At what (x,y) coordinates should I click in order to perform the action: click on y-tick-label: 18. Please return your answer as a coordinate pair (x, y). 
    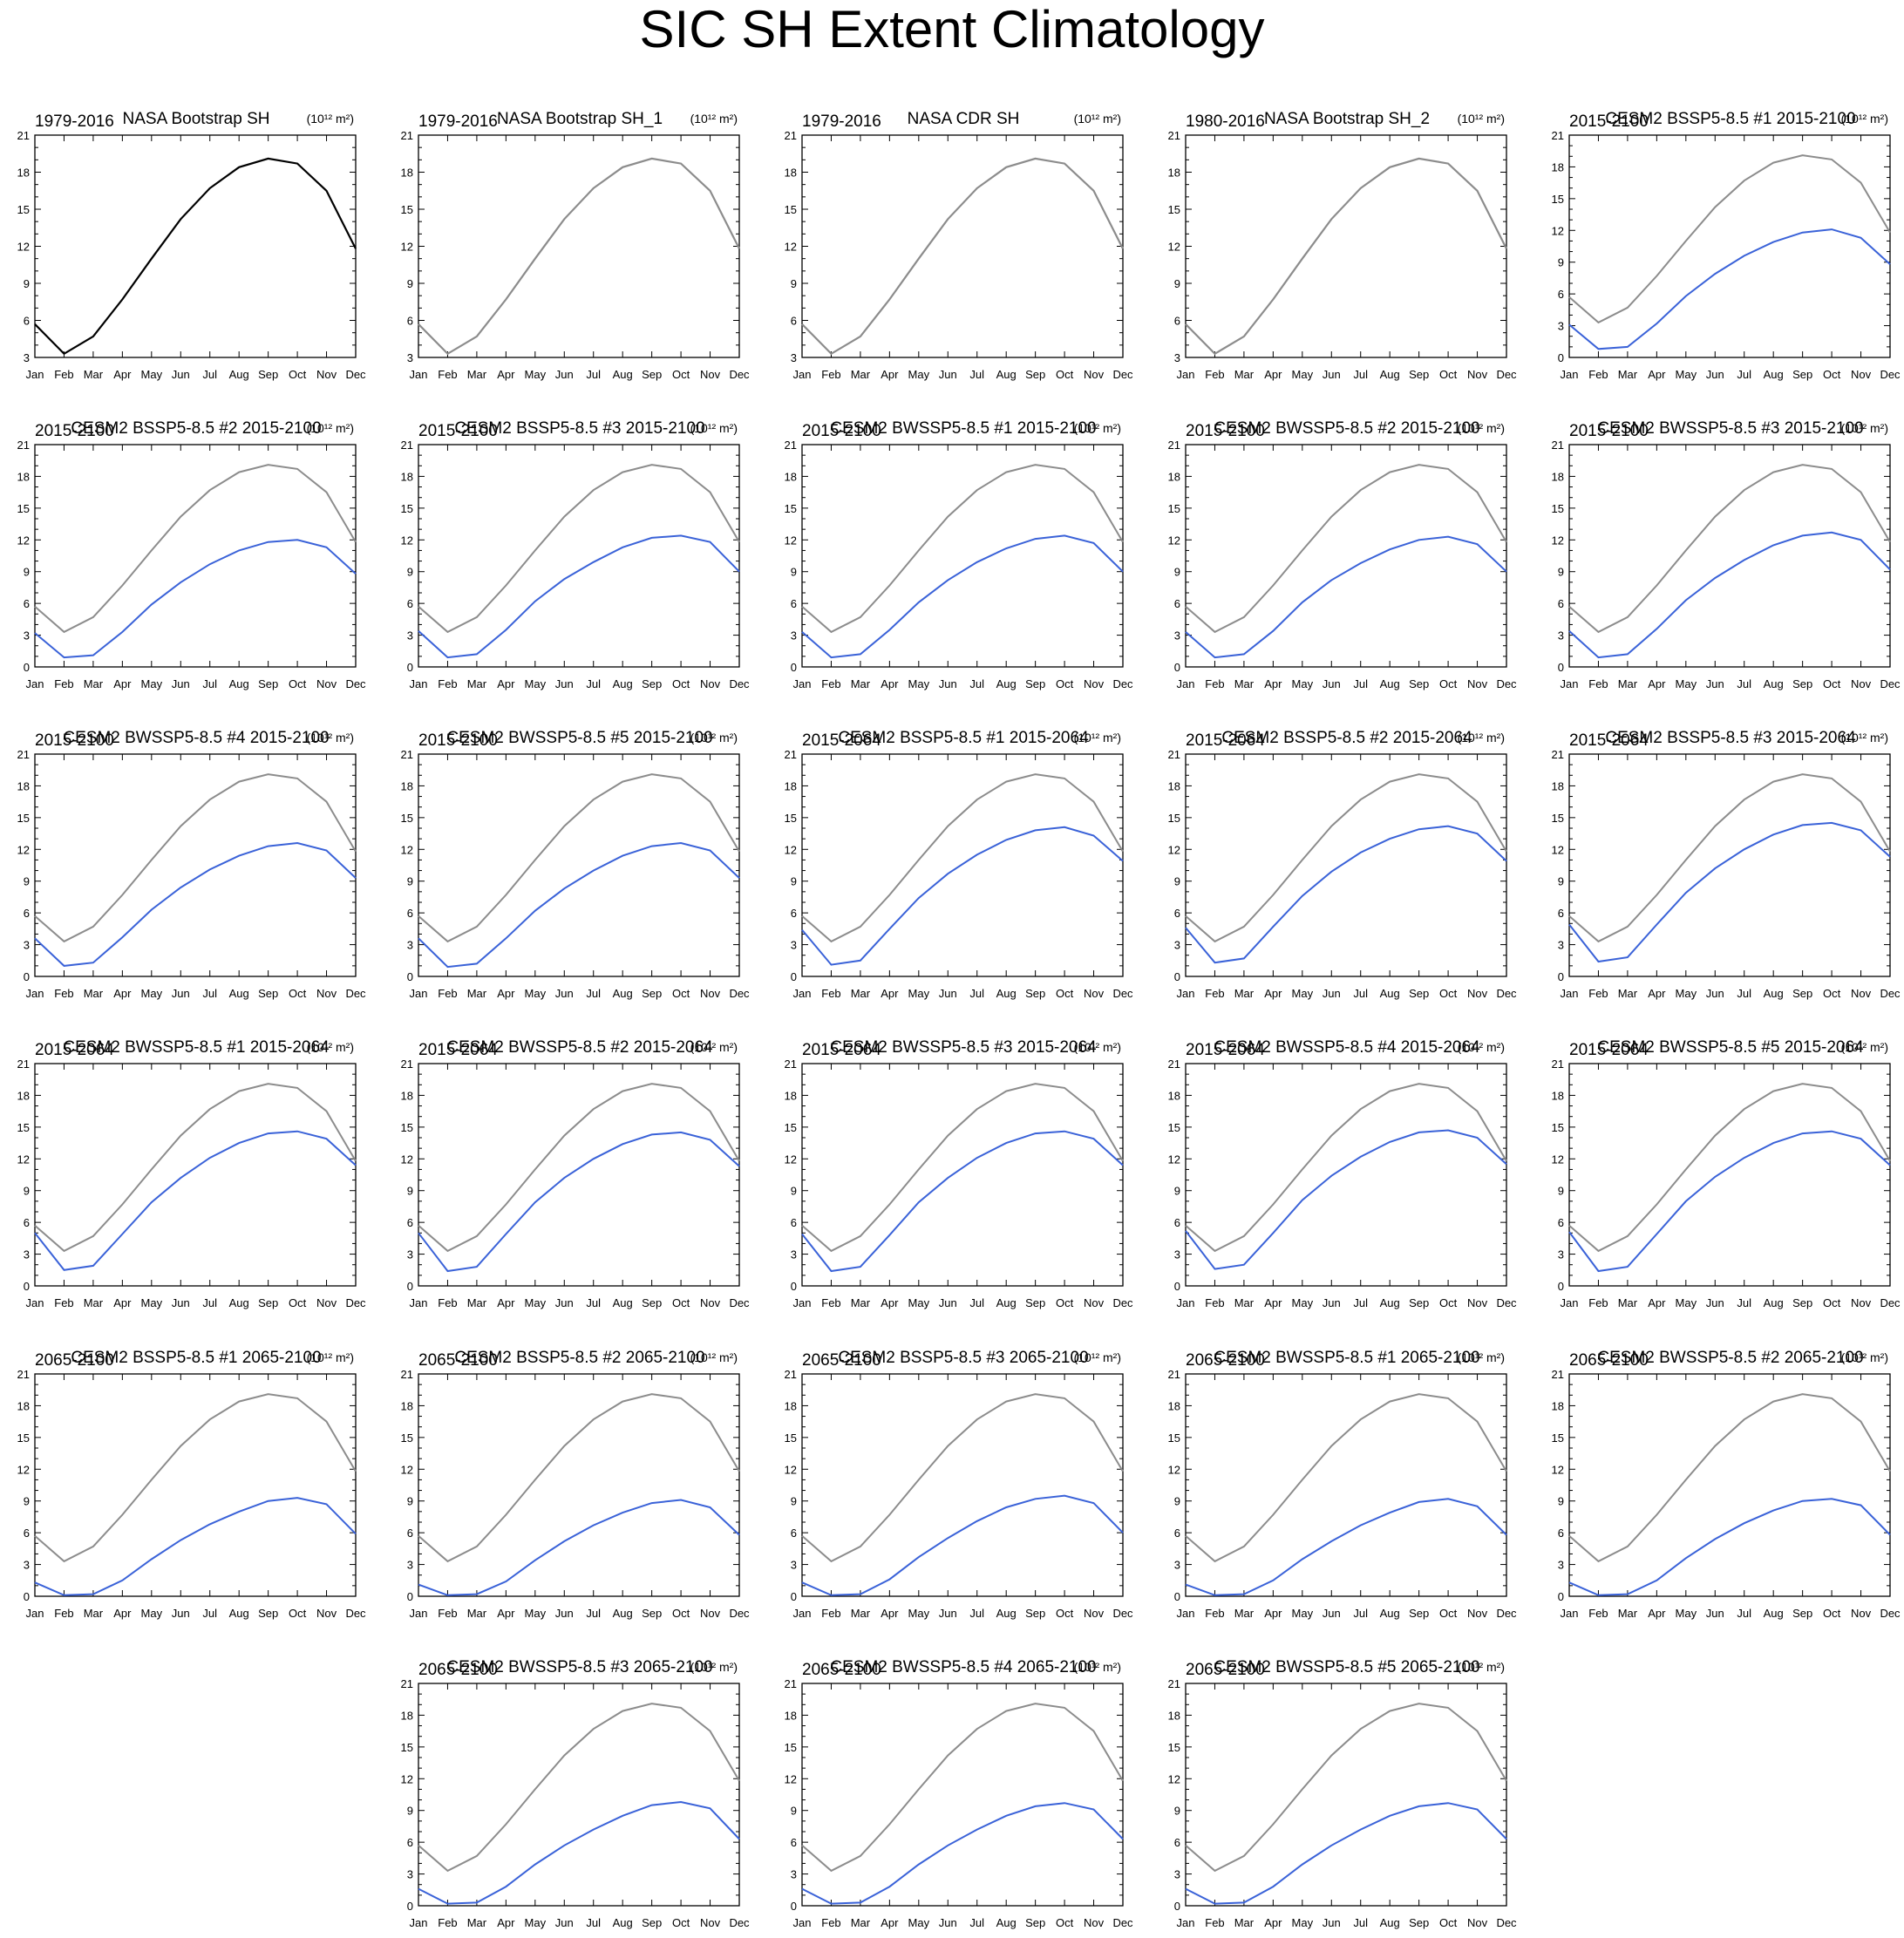
    Looking at the image, I should click on (1558, 1405).